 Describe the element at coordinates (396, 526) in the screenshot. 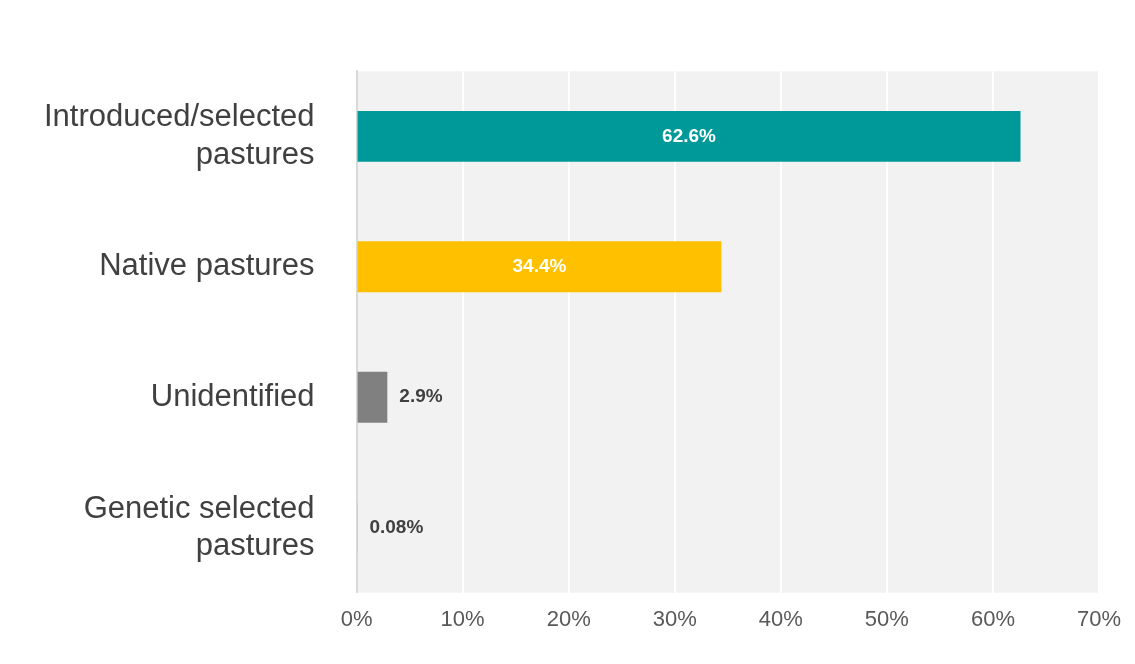

I see `data-label: 0.08%` at that location.